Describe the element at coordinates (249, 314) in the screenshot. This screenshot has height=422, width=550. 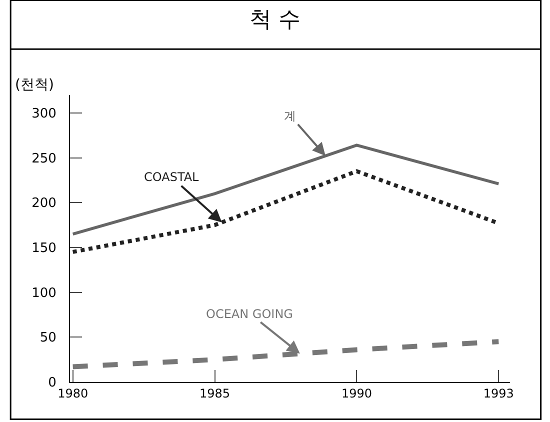
I see `text: OCEAN GOING` at that location.